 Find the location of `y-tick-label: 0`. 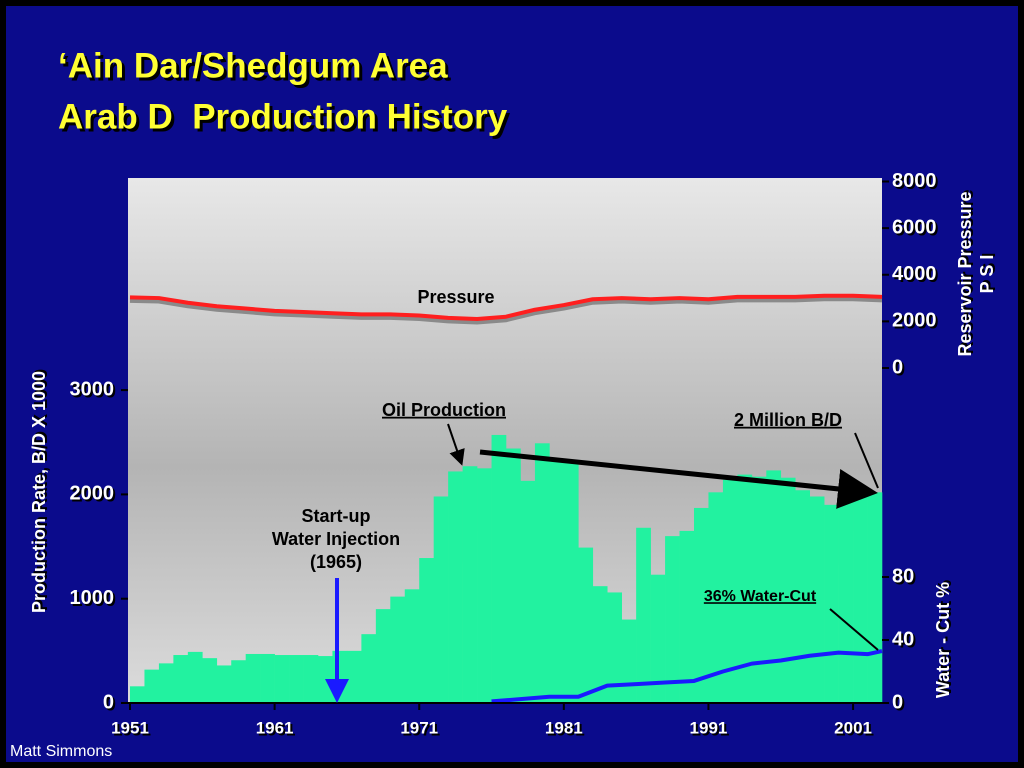

y-tick-label: 0 is located at coordinates (108, 702).